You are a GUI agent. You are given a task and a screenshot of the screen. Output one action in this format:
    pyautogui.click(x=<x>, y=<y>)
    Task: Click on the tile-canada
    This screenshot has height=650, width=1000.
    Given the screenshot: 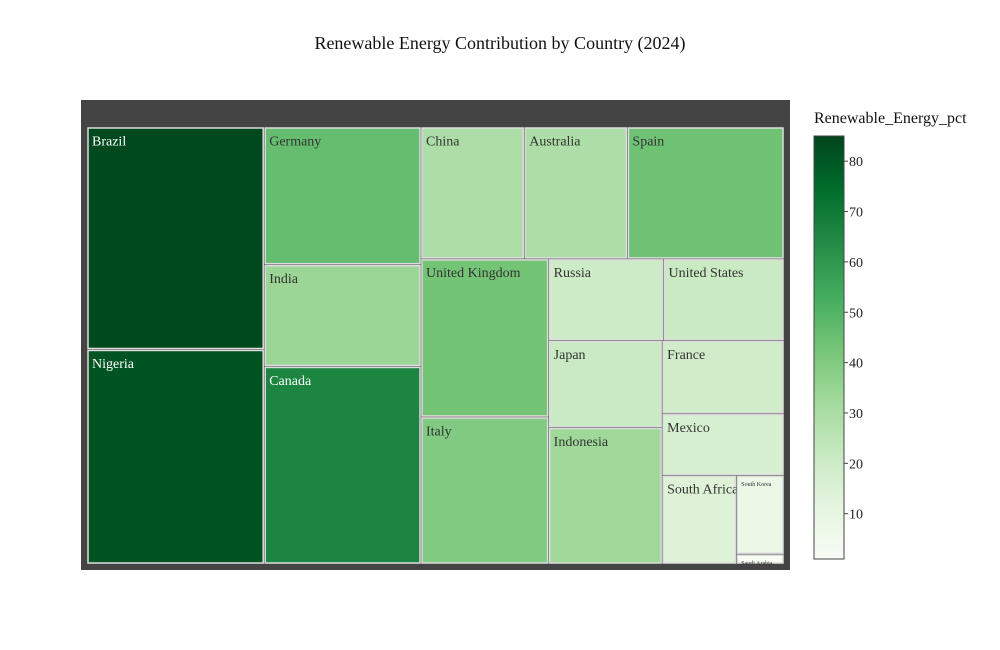 What is the action you would take?
    pyautogui.click(x=342, y=465)
    